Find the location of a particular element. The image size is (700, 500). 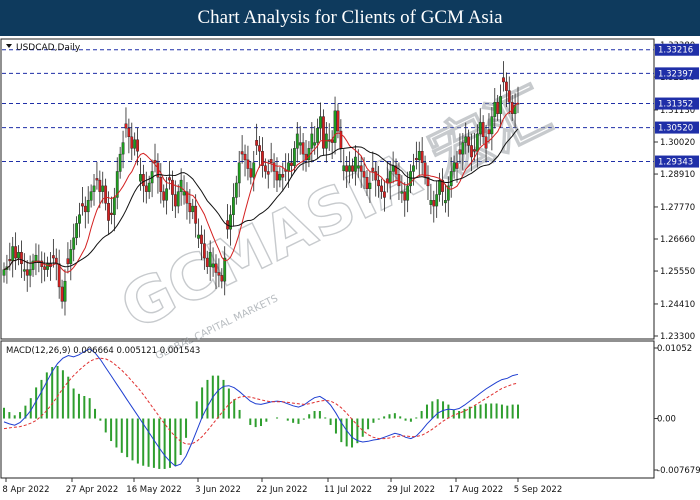

price-tick-label: 1.24410 is located at coordinates (677, 305).